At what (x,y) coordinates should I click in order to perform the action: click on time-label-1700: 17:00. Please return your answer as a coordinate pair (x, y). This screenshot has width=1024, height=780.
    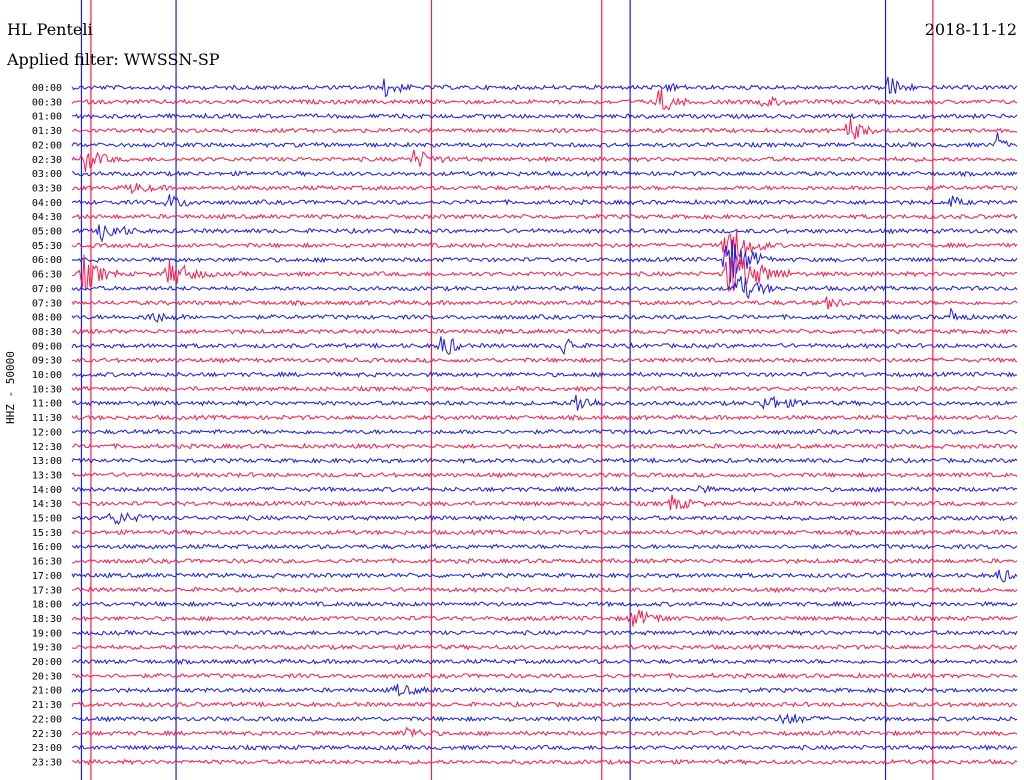
    Looking at the image, I should click on (47, 576).